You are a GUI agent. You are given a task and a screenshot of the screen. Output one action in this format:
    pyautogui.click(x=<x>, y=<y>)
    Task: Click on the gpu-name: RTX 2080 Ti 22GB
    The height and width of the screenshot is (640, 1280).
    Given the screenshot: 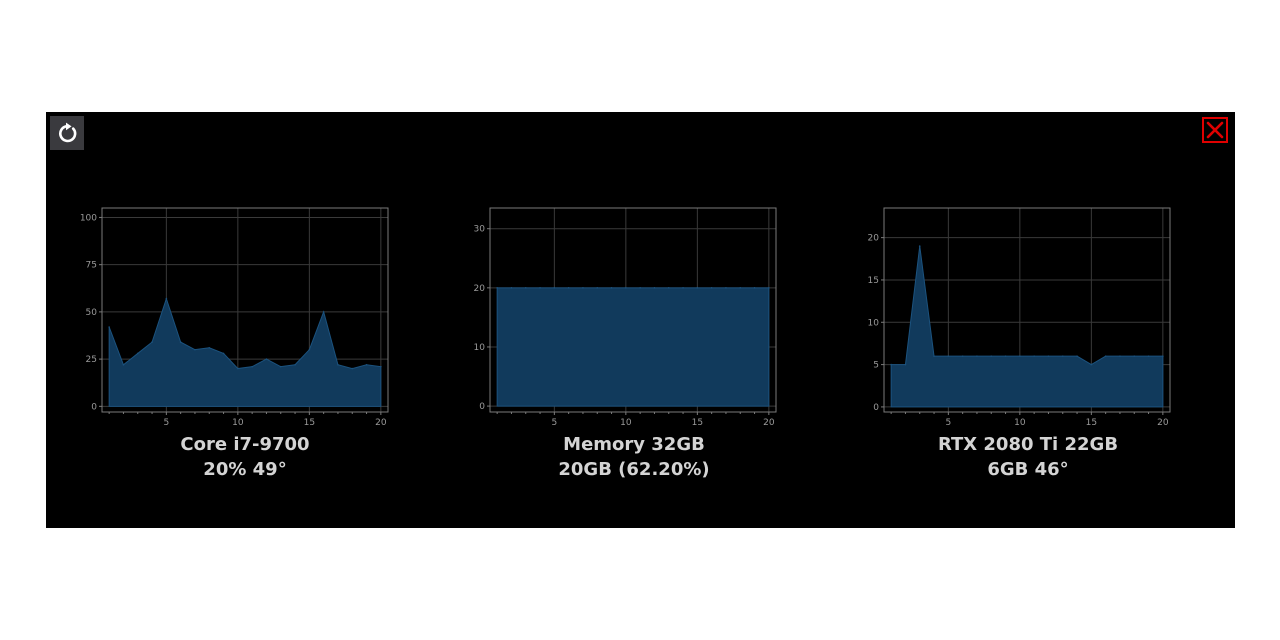 What is the action you would take?
    pyautogui.click(x=1028, y=444)
    